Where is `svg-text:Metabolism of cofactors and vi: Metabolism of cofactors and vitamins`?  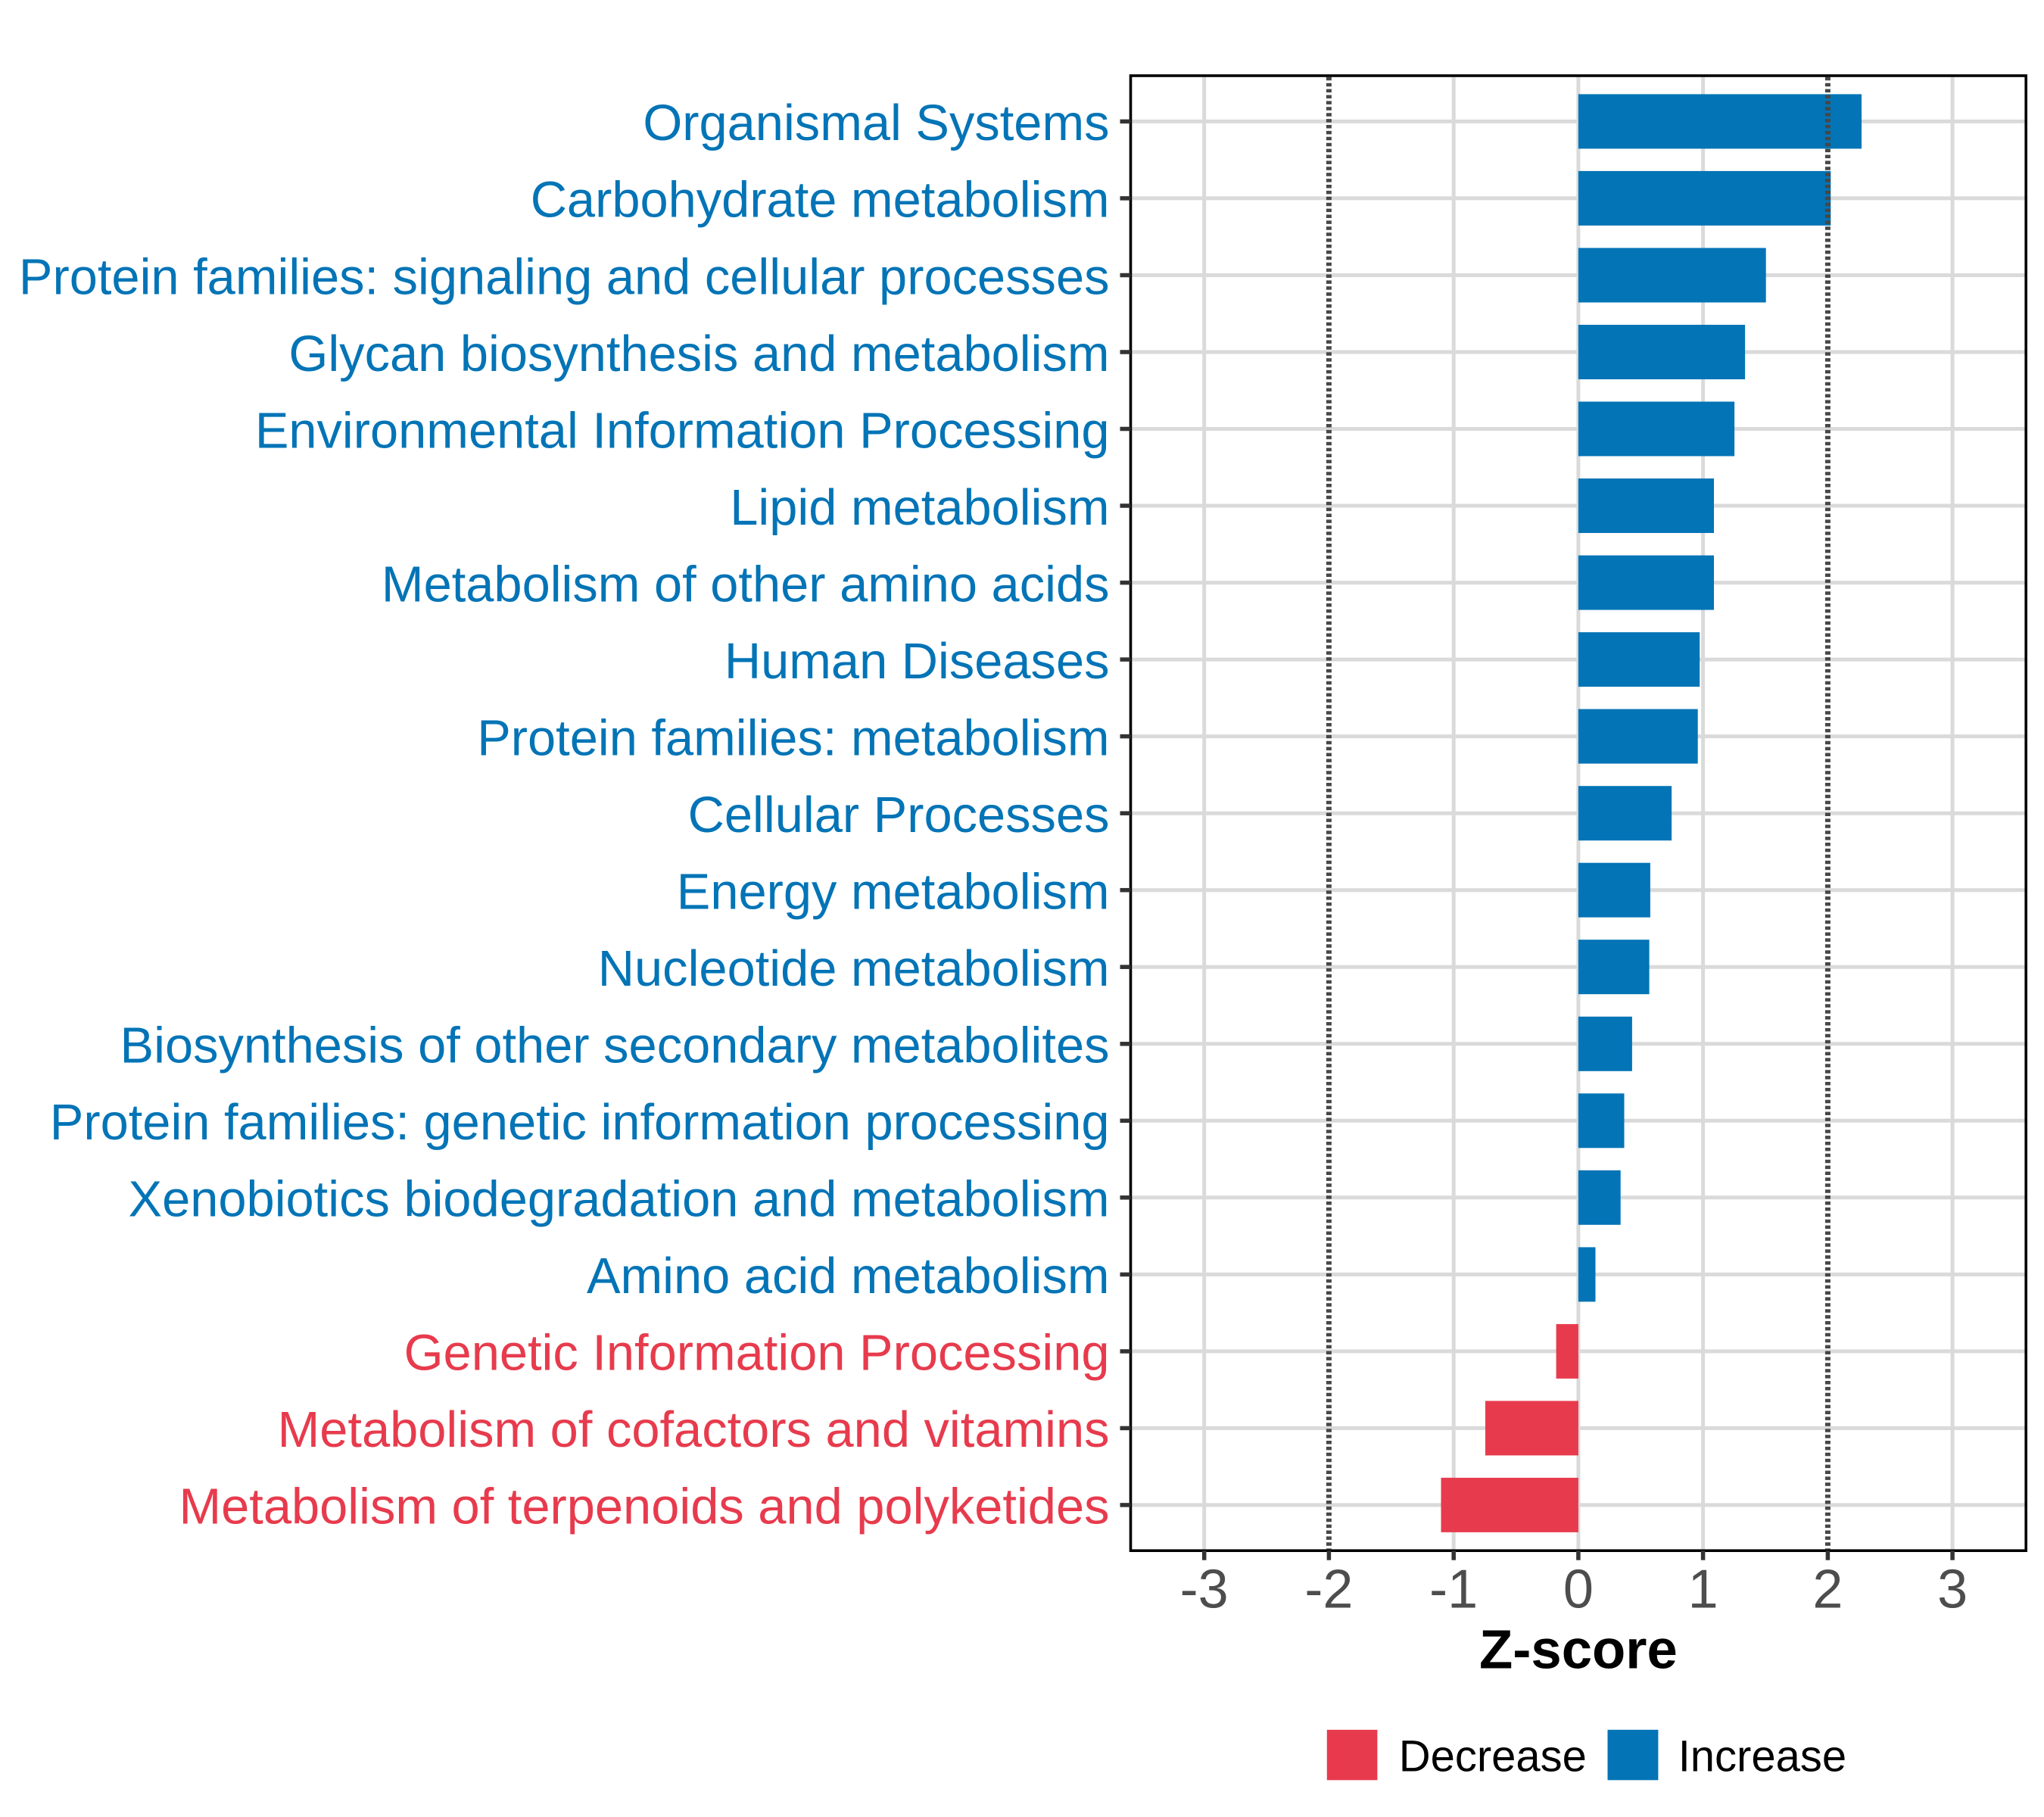 svg-text:Metabolism of cofactors and vi: Metabolism of cofactors and vitamins is located at coordinates (694, 1430).